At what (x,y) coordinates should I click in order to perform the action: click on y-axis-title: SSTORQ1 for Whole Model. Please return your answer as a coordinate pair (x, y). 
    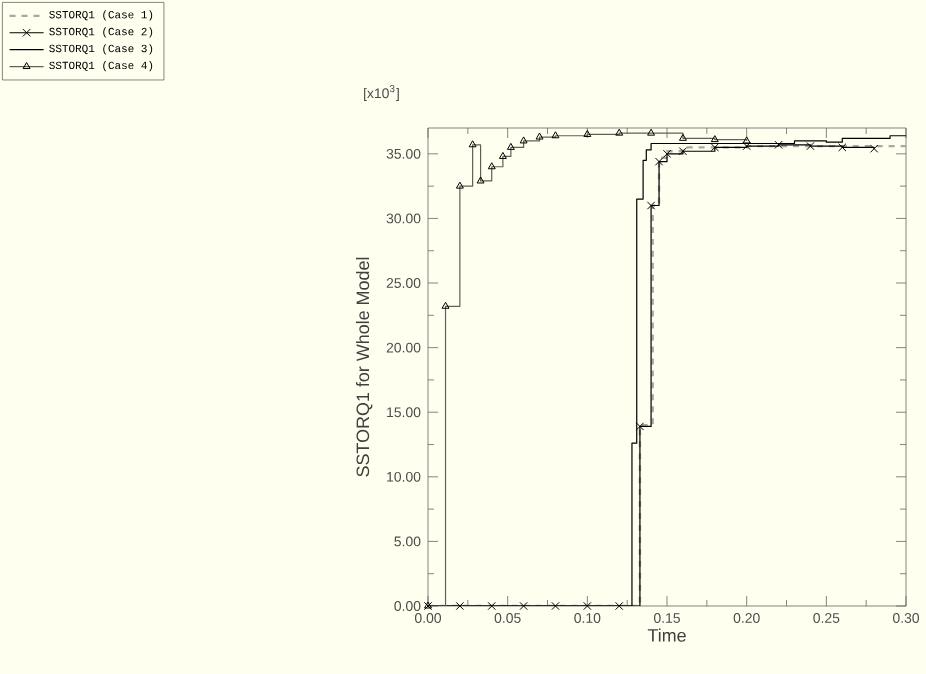
    Looking at the image, I should click on (364, 367).